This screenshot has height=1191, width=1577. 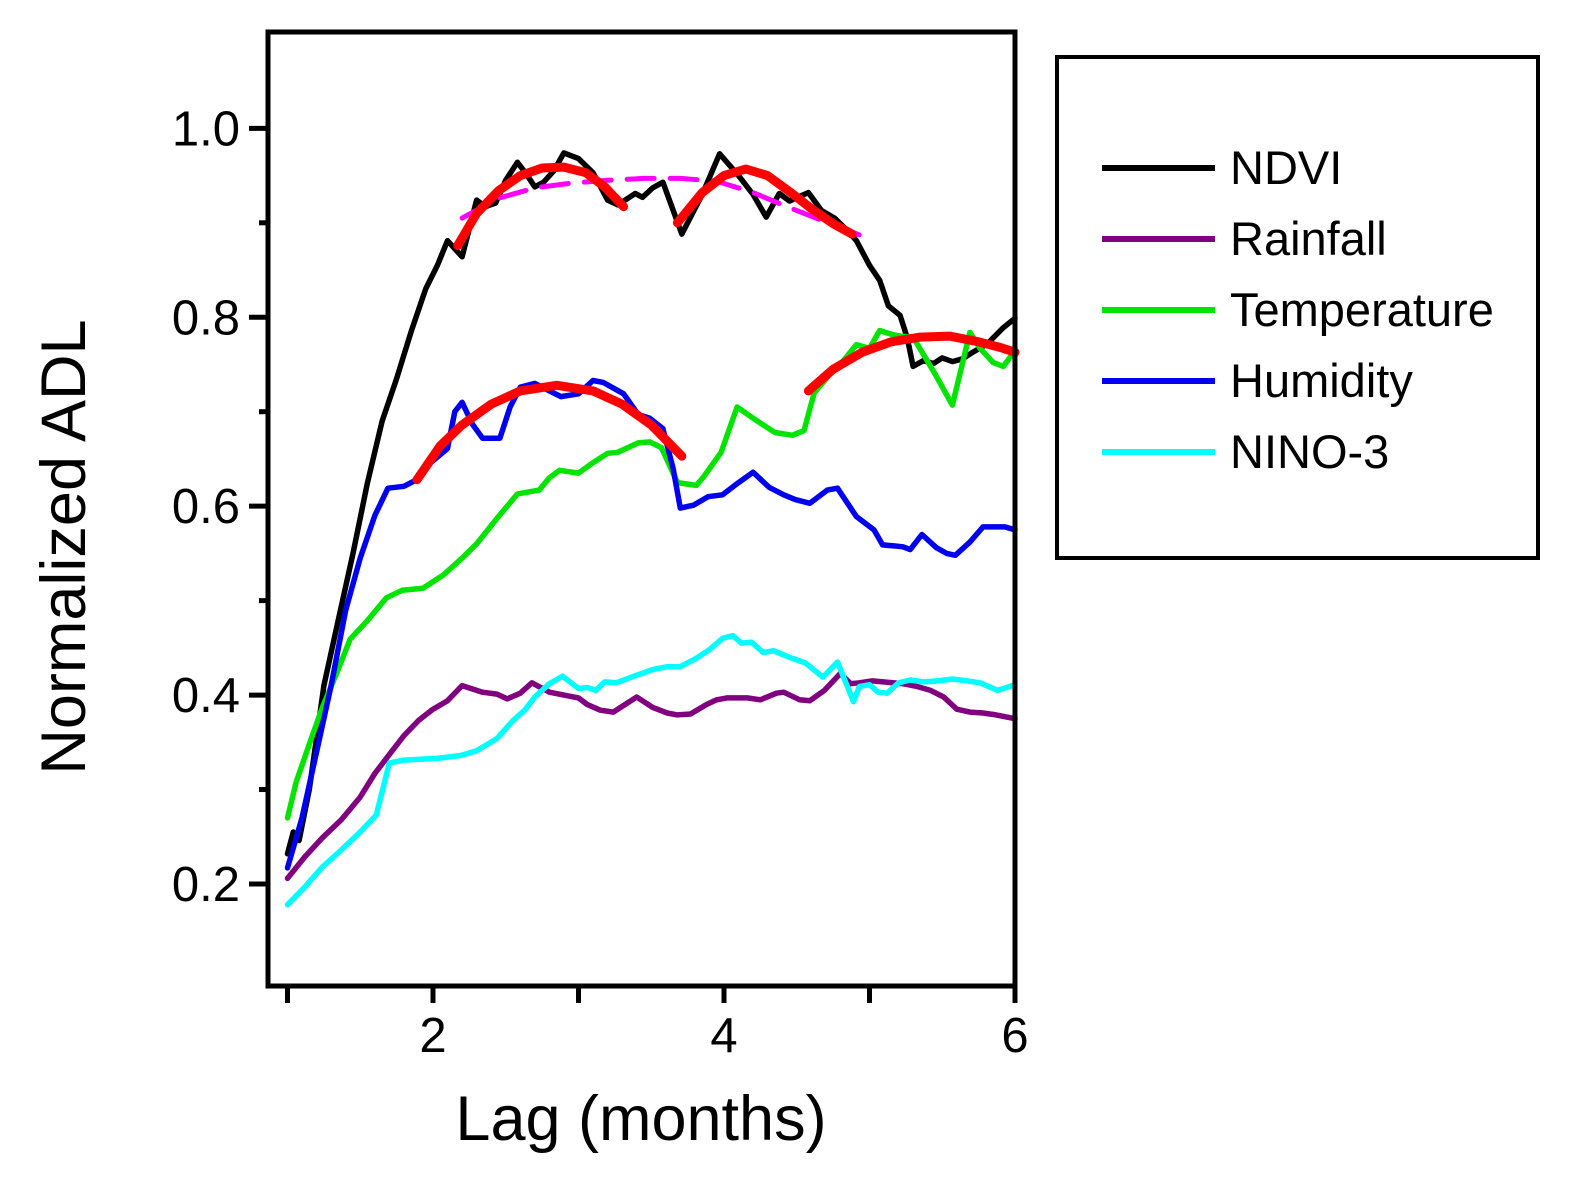 I want to click on legend-item-ndvi: NDVI, so click(x=1297, y=167).